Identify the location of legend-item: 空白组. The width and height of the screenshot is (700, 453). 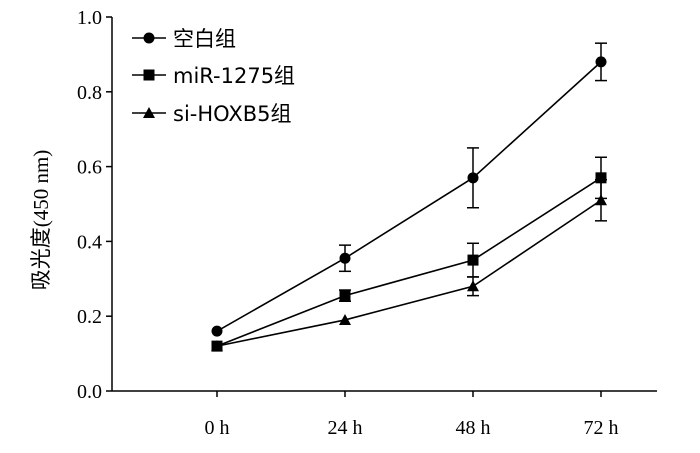
(184, 39).